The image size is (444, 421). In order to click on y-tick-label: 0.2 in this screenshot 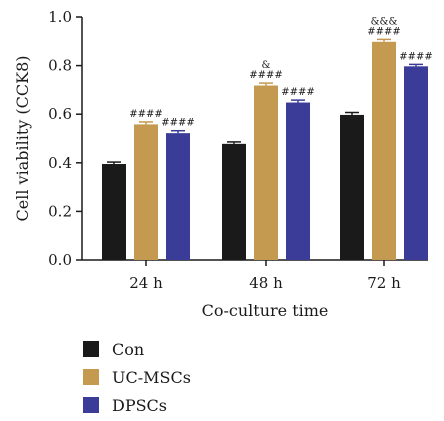, I will do `click(60, 211)`.